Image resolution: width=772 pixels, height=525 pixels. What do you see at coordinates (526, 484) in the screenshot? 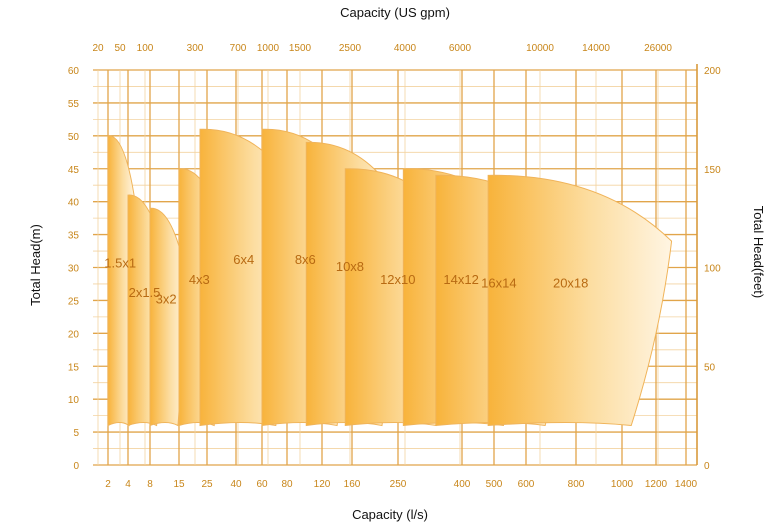
I see `bottom-tick-label: 600` at bounding box center [526, 484].